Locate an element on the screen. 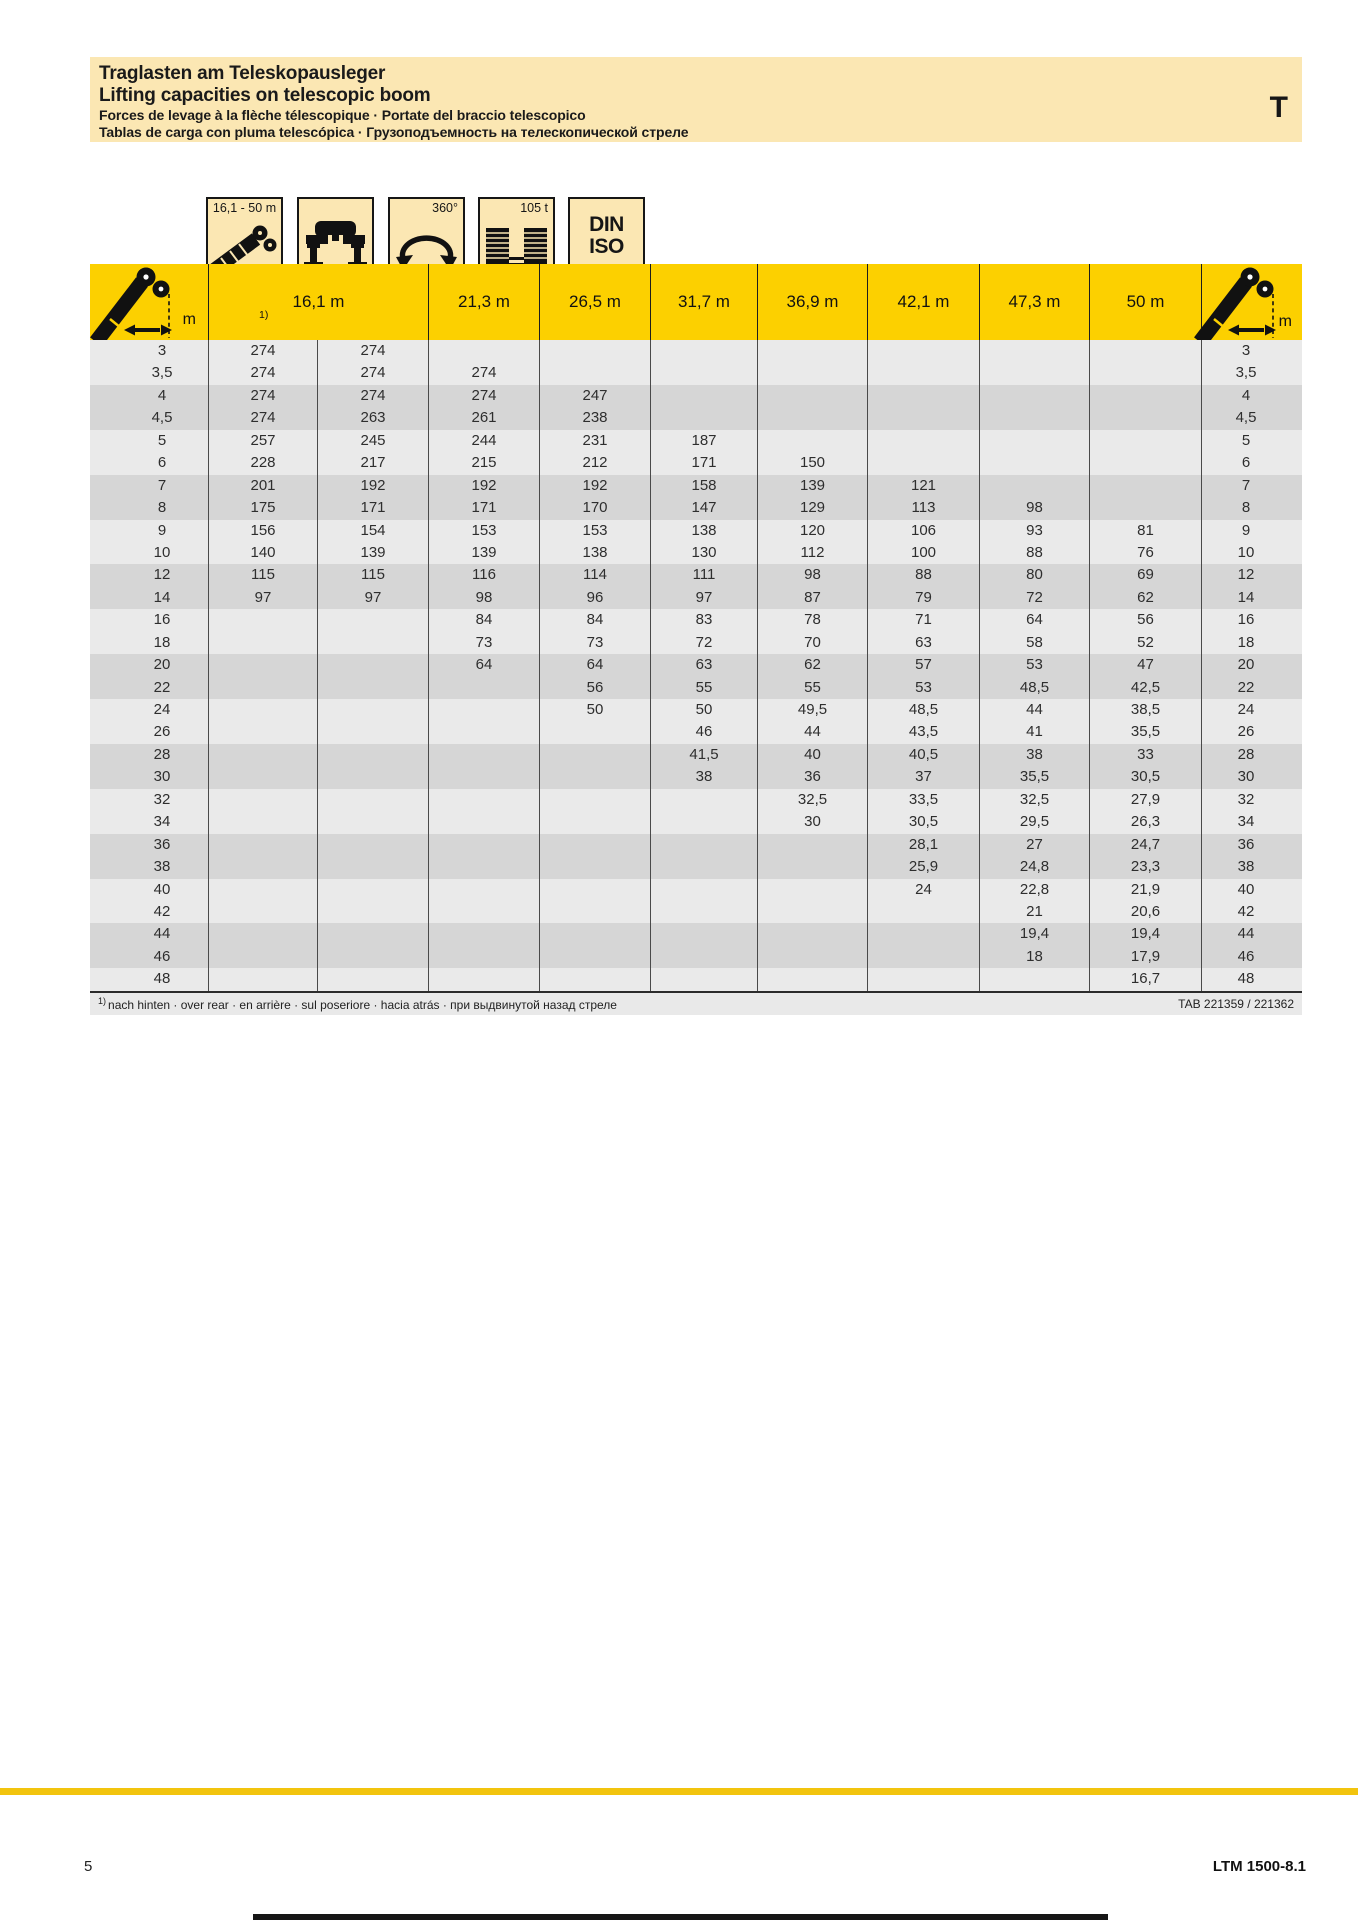 This screenshot has height=1920, width=1358. table-row: 22 56 55 55 53 48,5 42,5 22 is located at coordinates (696, 687).